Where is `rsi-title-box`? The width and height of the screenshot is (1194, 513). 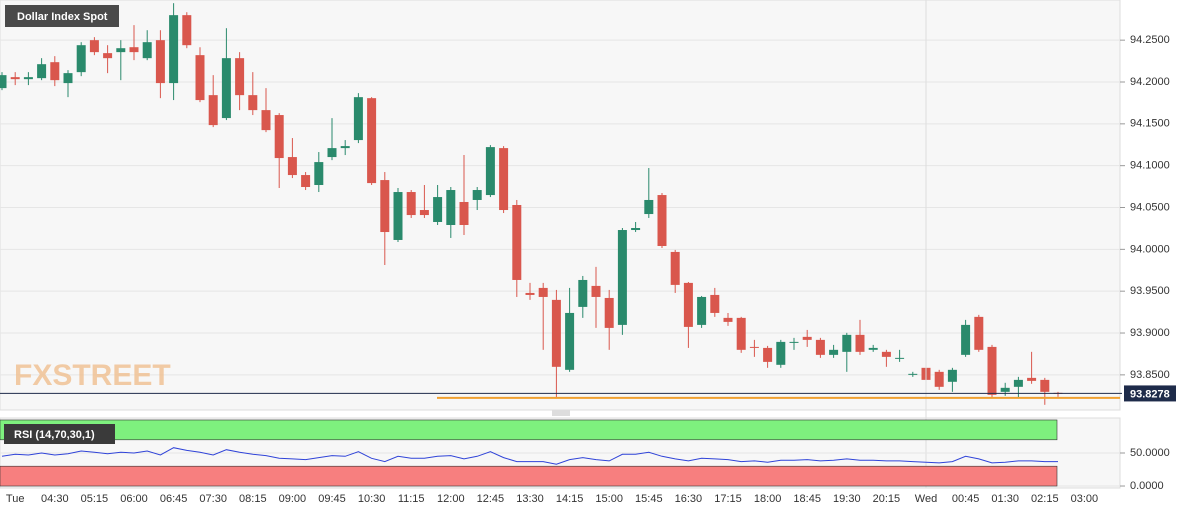
rsi-title-box is located at coordinates (59, 434).